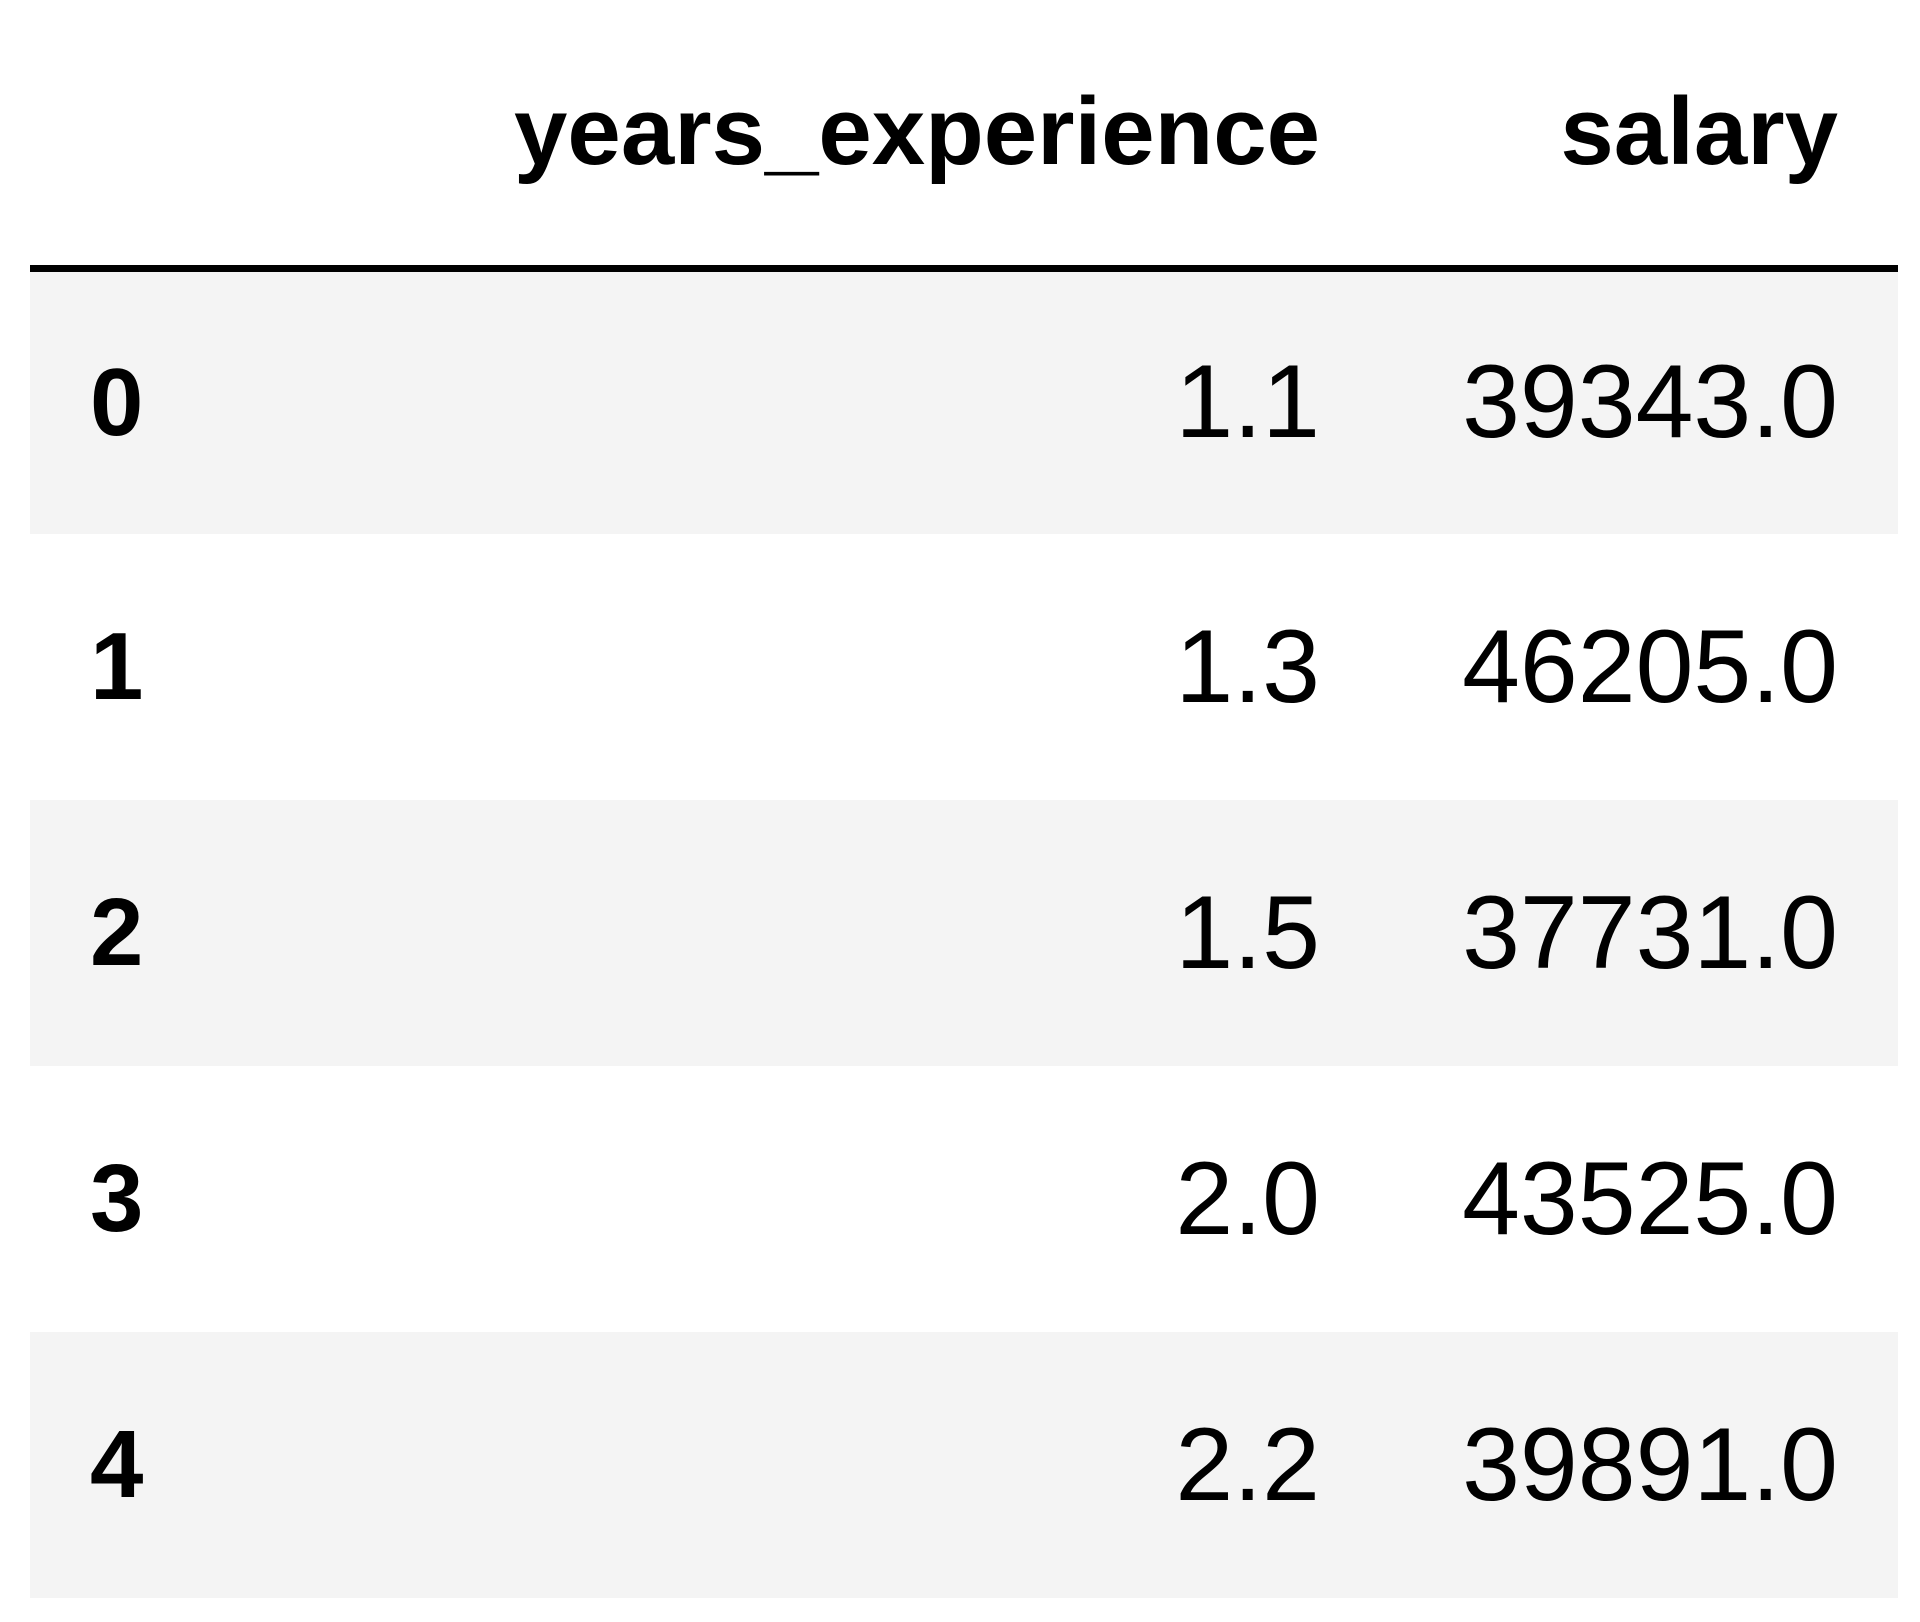  Describe the element at coordinates (780, 136) in the screenshot. I see `years-experience-column-header: years_experience` at that location.